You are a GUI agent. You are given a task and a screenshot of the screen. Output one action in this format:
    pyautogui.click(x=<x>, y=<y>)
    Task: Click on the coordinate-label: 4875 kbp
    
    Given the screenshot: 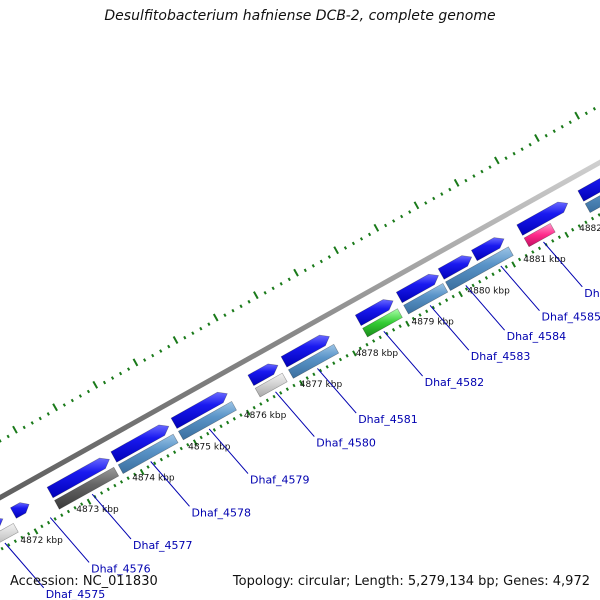 What is the action you would take?
    pyautogui.click(x=209, y=447)
    